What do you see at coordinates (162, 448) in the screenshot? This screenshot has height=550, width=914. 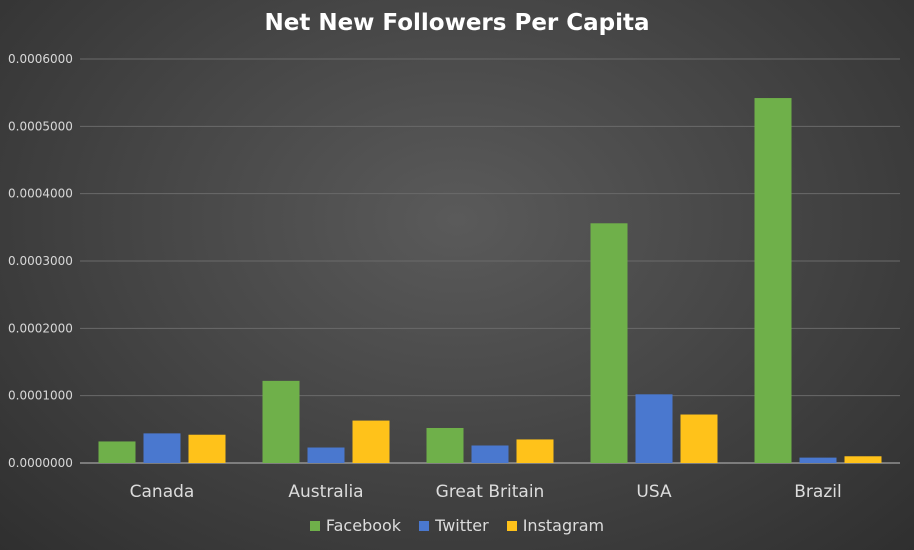 I see `bar-twitter-canada` at bounding box center [162, 448].